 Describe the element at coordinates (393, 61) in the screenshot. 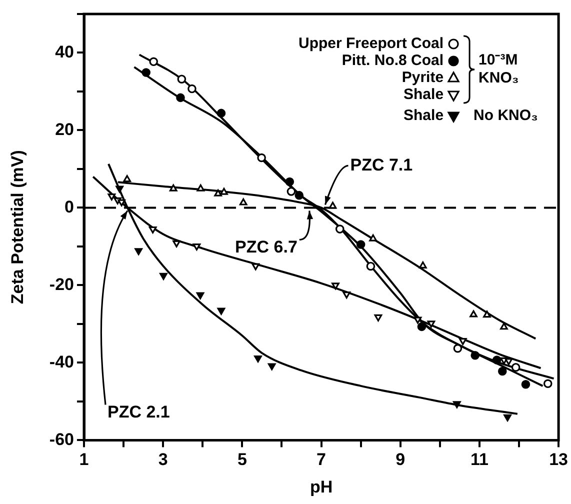

I see `legend-label: Pitt. No.8 Coal` at that location.